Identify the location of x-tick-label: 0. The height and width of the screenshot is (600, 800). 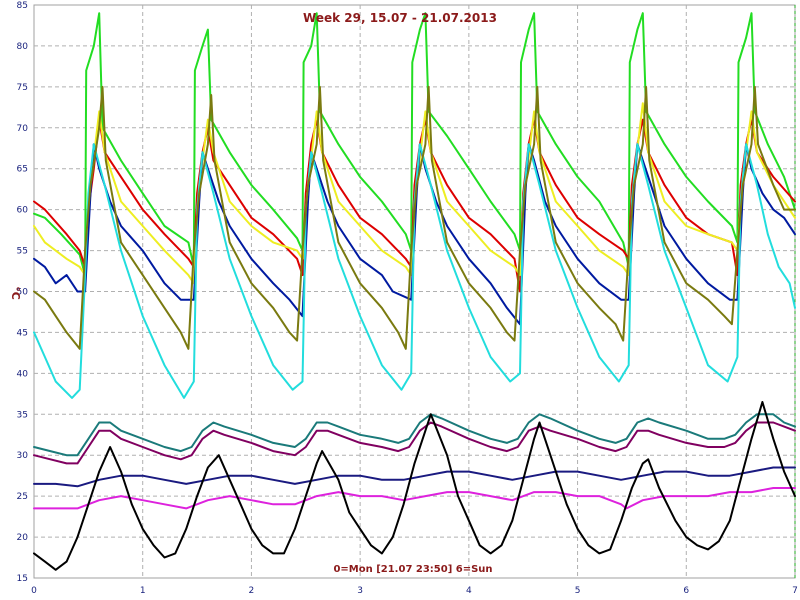
(34, 591).